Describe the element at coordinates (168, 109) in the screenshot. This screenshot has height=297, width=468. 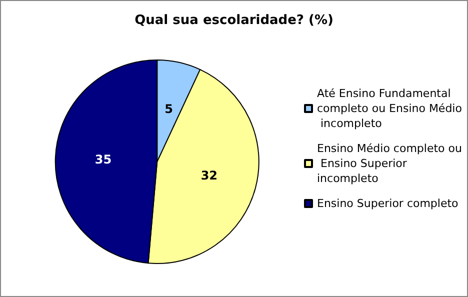
I see `data-label: 5` at that location.